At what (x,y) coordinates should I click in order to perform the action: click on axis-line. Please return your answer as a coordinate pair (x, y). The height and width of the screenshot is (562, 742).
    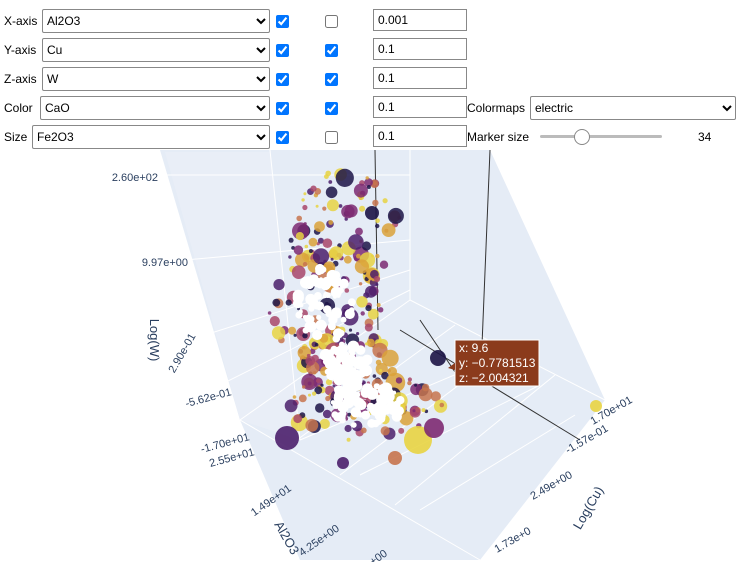
    Looking at the image, I should click on (486, 247).